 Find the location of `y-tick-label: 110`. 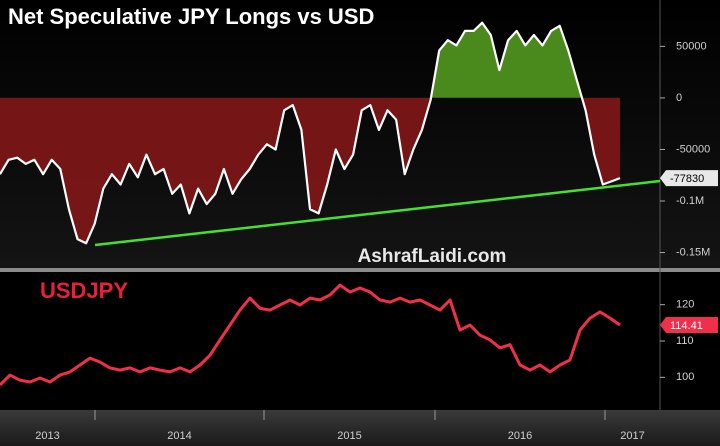

y-tick-label: 110 is located at coordinates (685, 341).